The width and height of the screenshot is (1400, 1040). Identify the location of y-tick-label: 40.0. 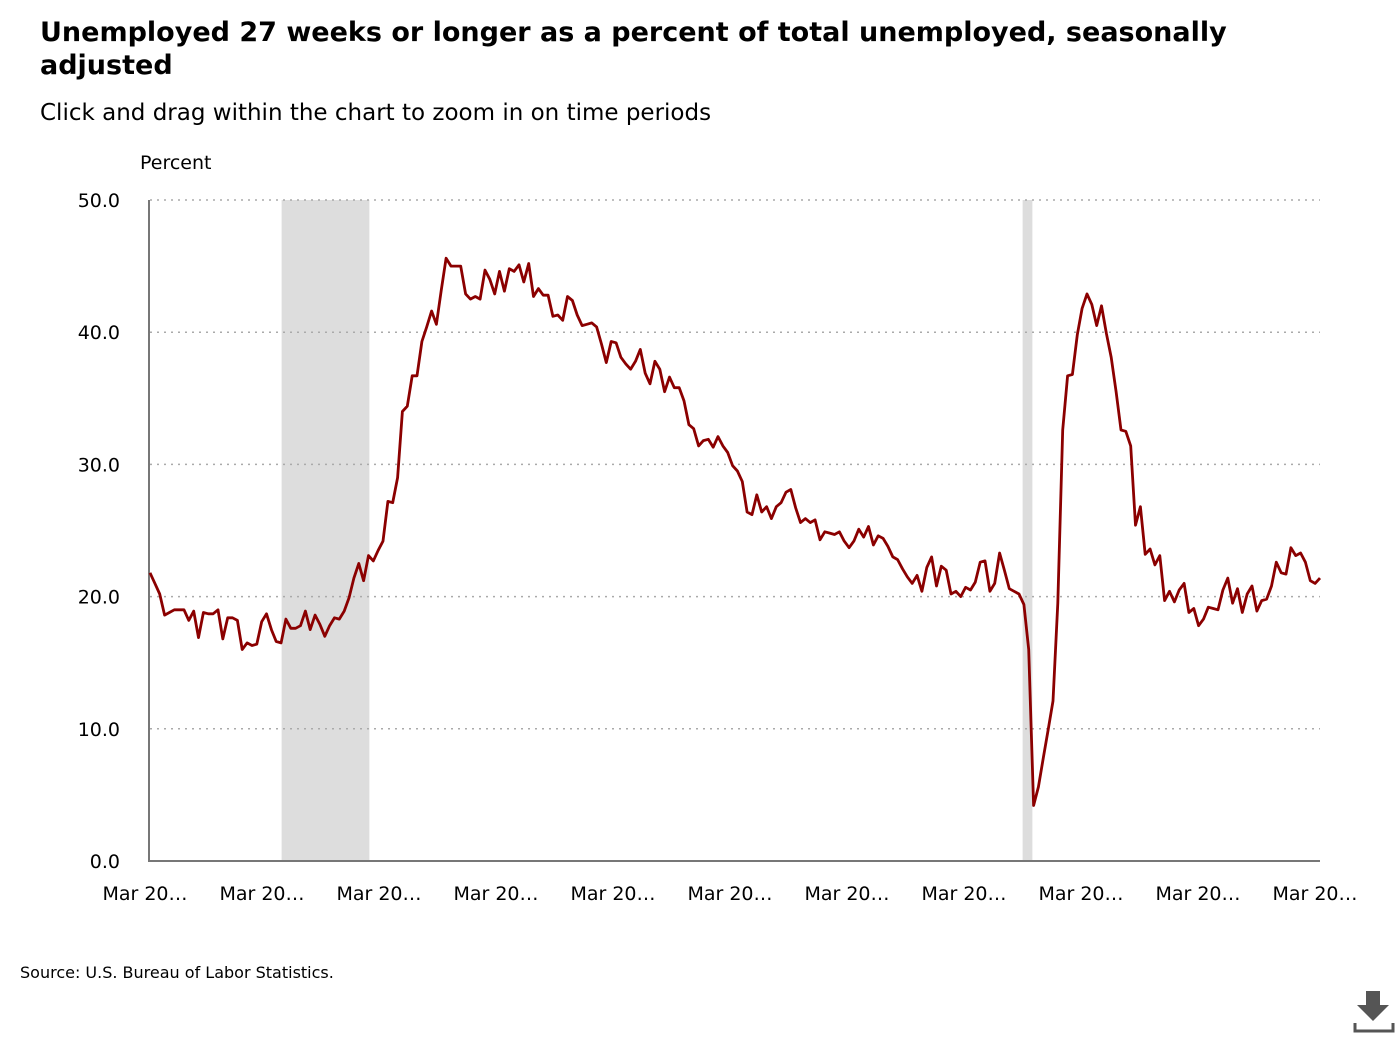
(99, 333).